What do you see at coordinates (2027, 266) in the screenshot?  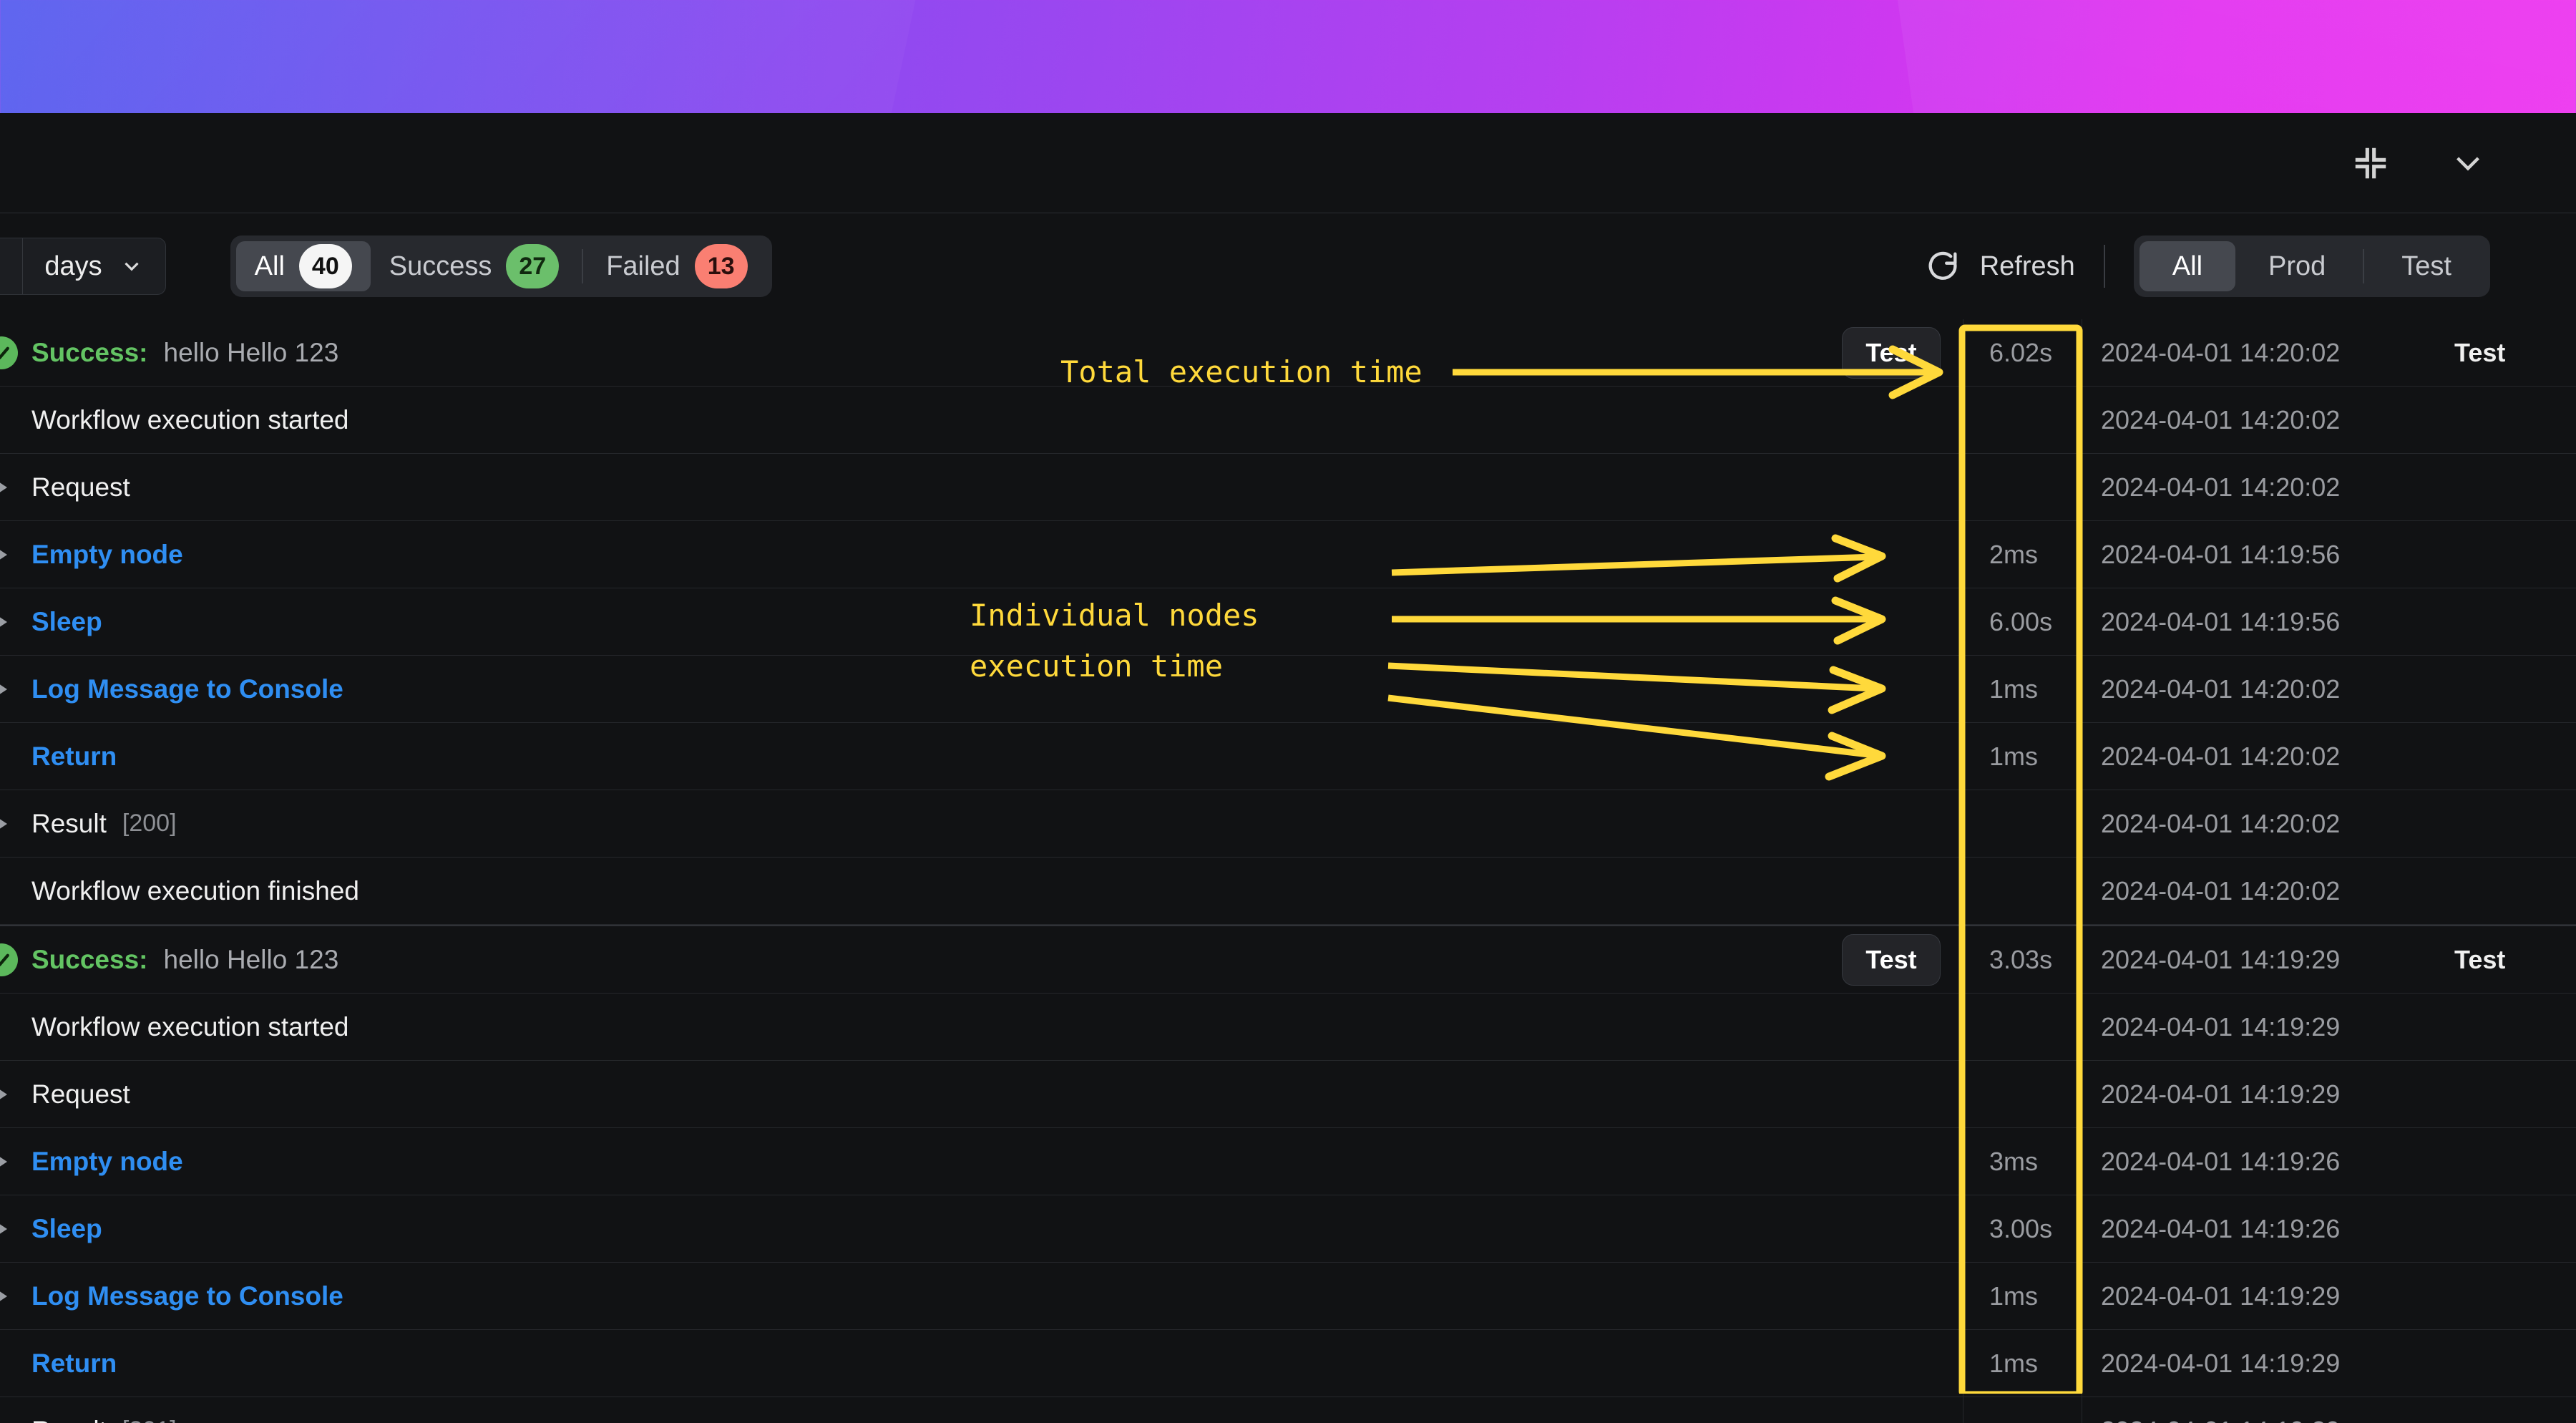 I see `refresh-label: Refresh` at bounding box center [2027, 266].